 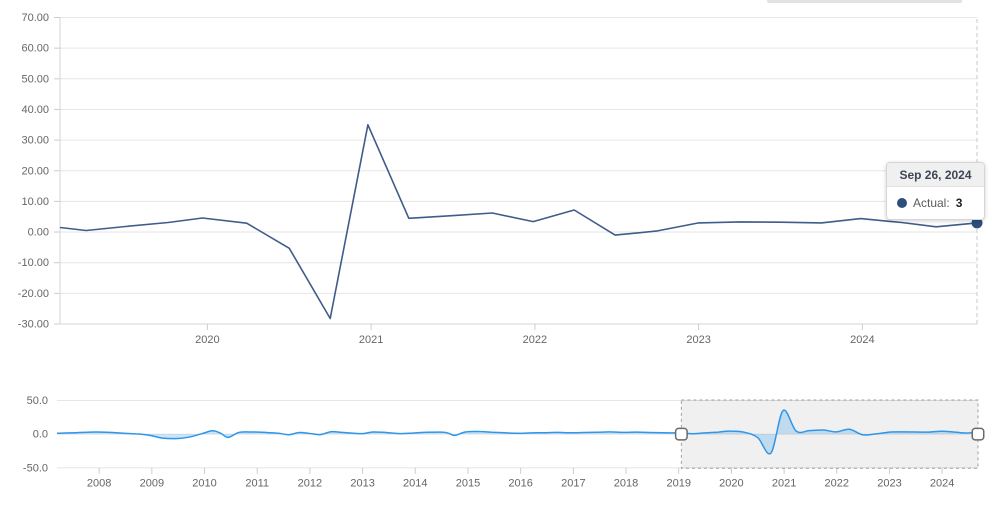 What do you see at coordinates (535, 340) in the screenshot?
I see `main-x-axis-label: 2022` at bounding box center [535, 340].